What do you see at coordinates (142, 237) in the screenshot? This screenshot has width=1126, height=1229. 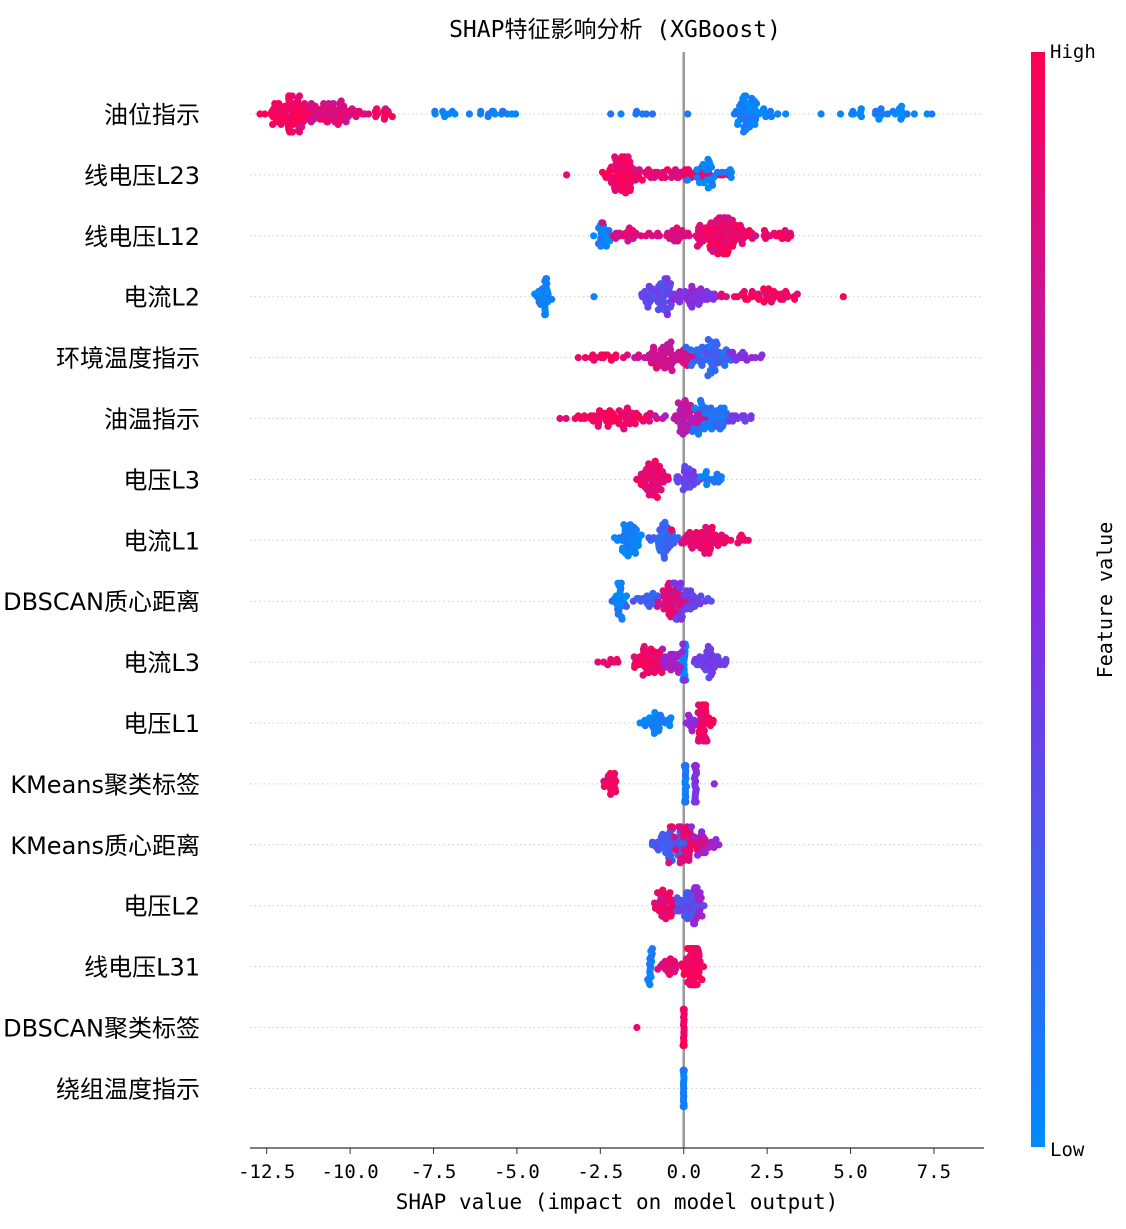 I see `feature-label: 线电压L12` at bounding box center [142, 237].